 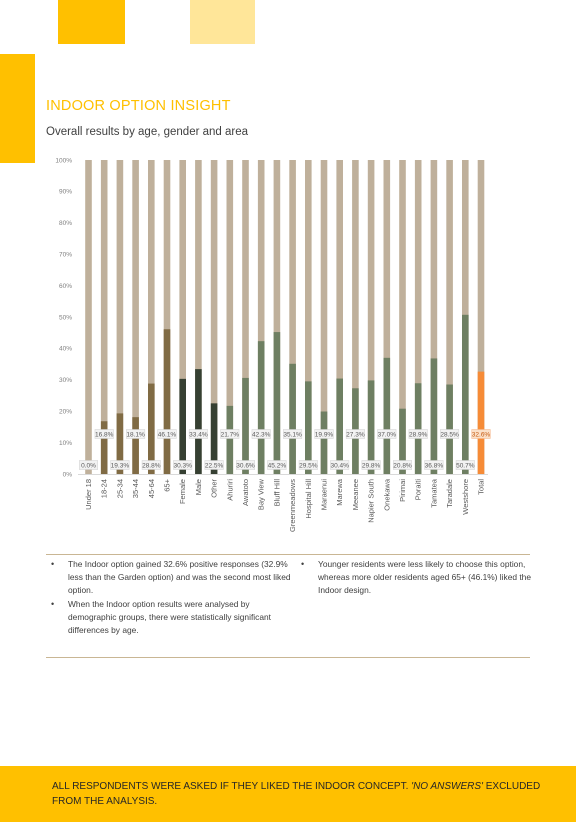 What do you see at coordinates (182, 465) in the screenshot?
I see `data-label: 30.3%` at bounding box center [182, 465].